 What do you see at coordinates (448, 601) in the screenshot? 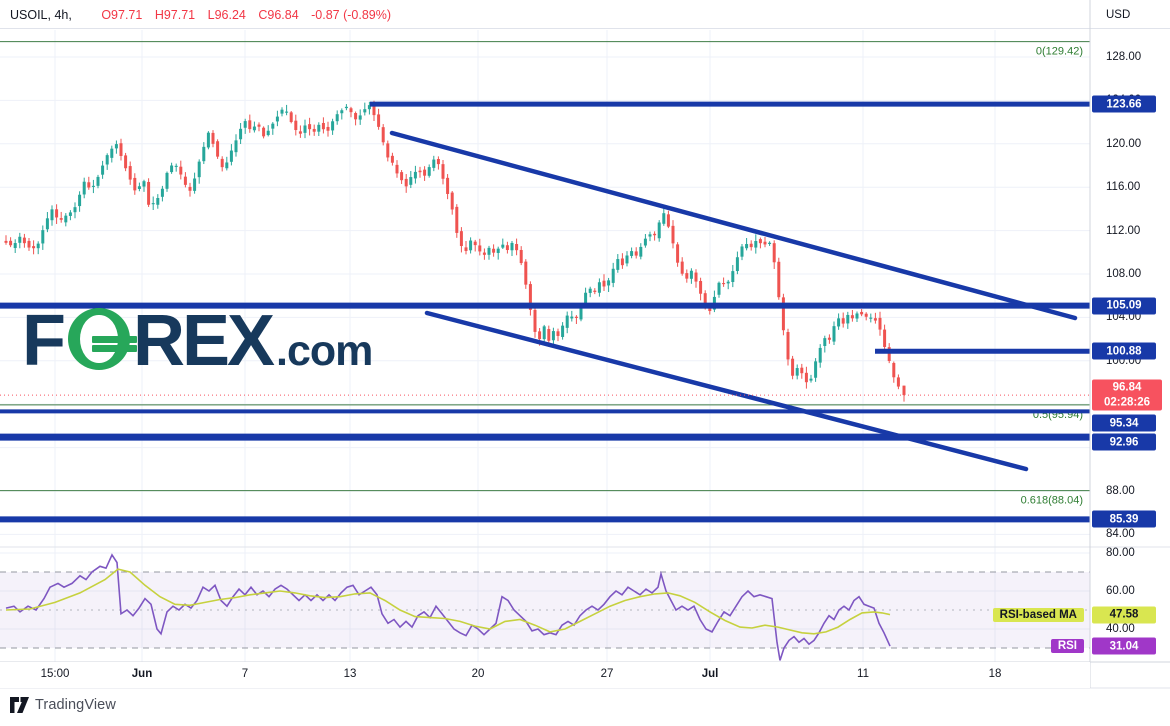
I see `rsi-ma-line` at bounding box center [448, 601].